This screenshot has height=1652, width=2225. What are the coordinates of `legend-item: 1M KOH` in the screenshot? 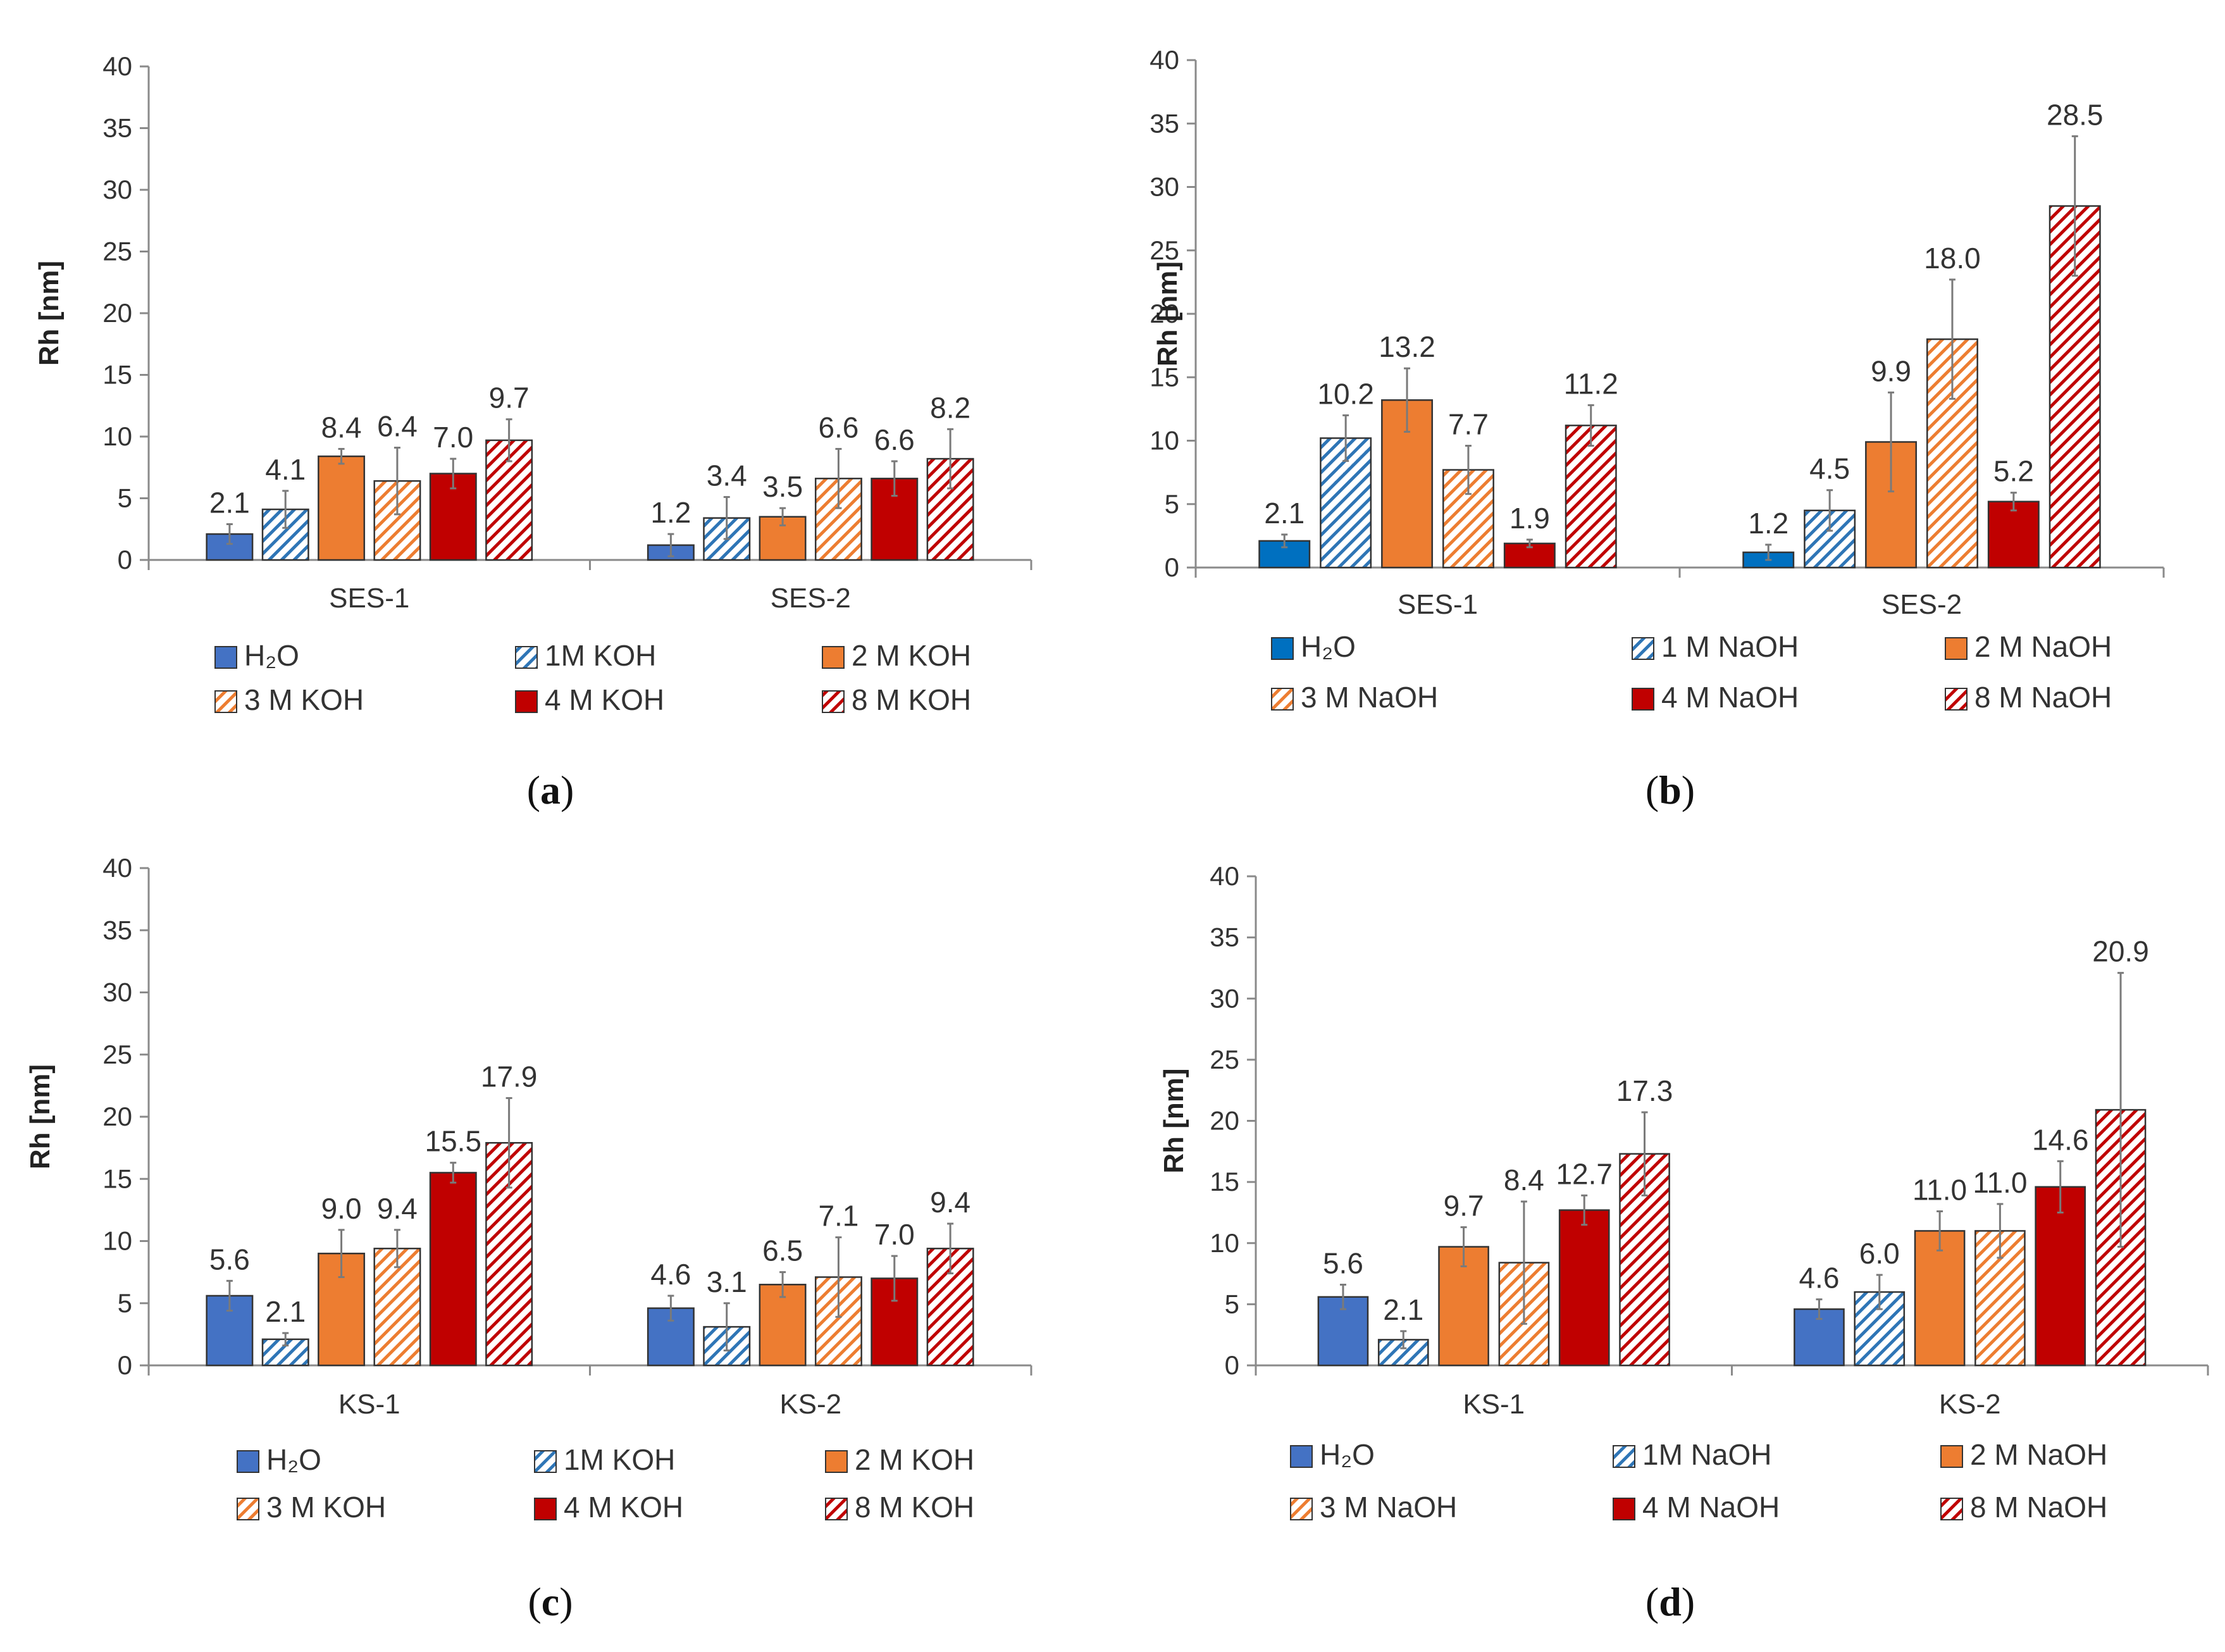 It's located at (585, 655).